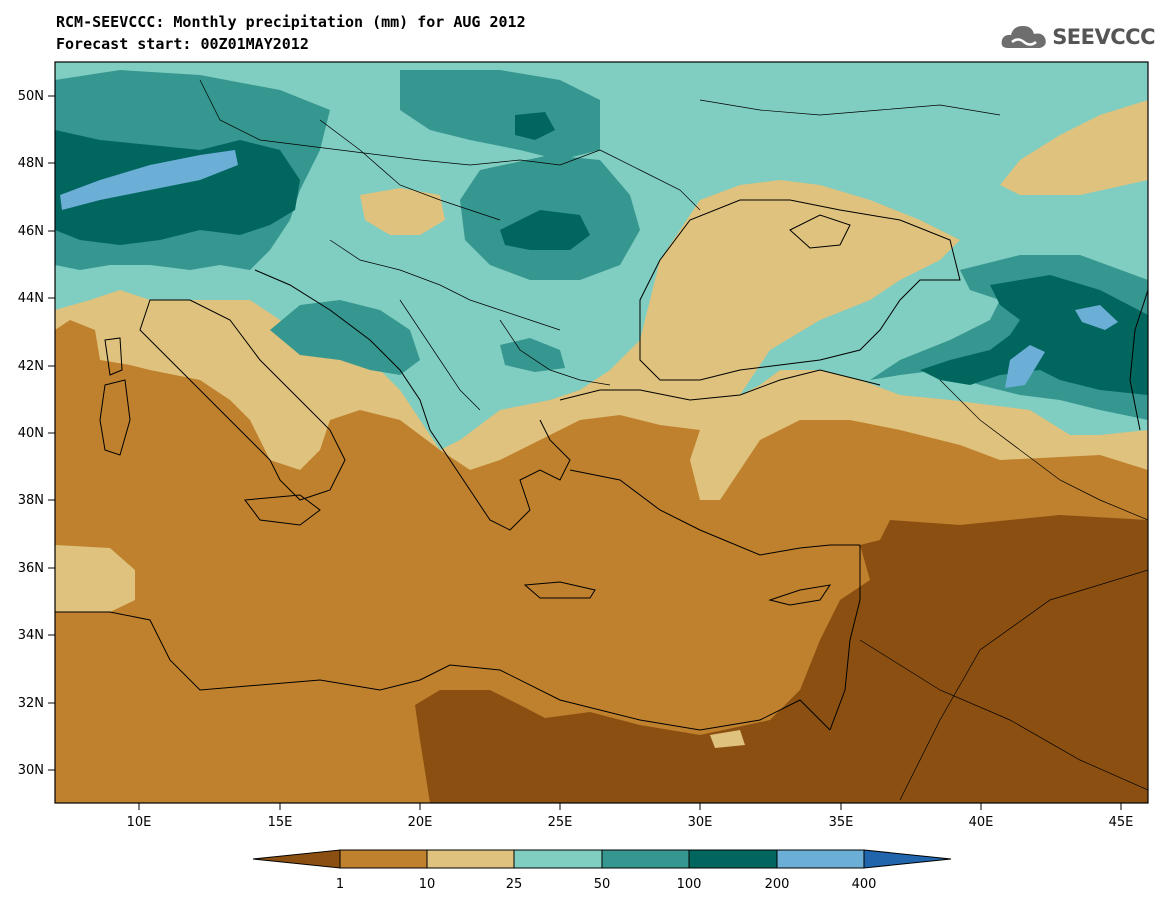  What do you see at coordinates (31, 231) in the screenshot?
I see `lat-tick-label: 46N` at bounding box center [31, 231].